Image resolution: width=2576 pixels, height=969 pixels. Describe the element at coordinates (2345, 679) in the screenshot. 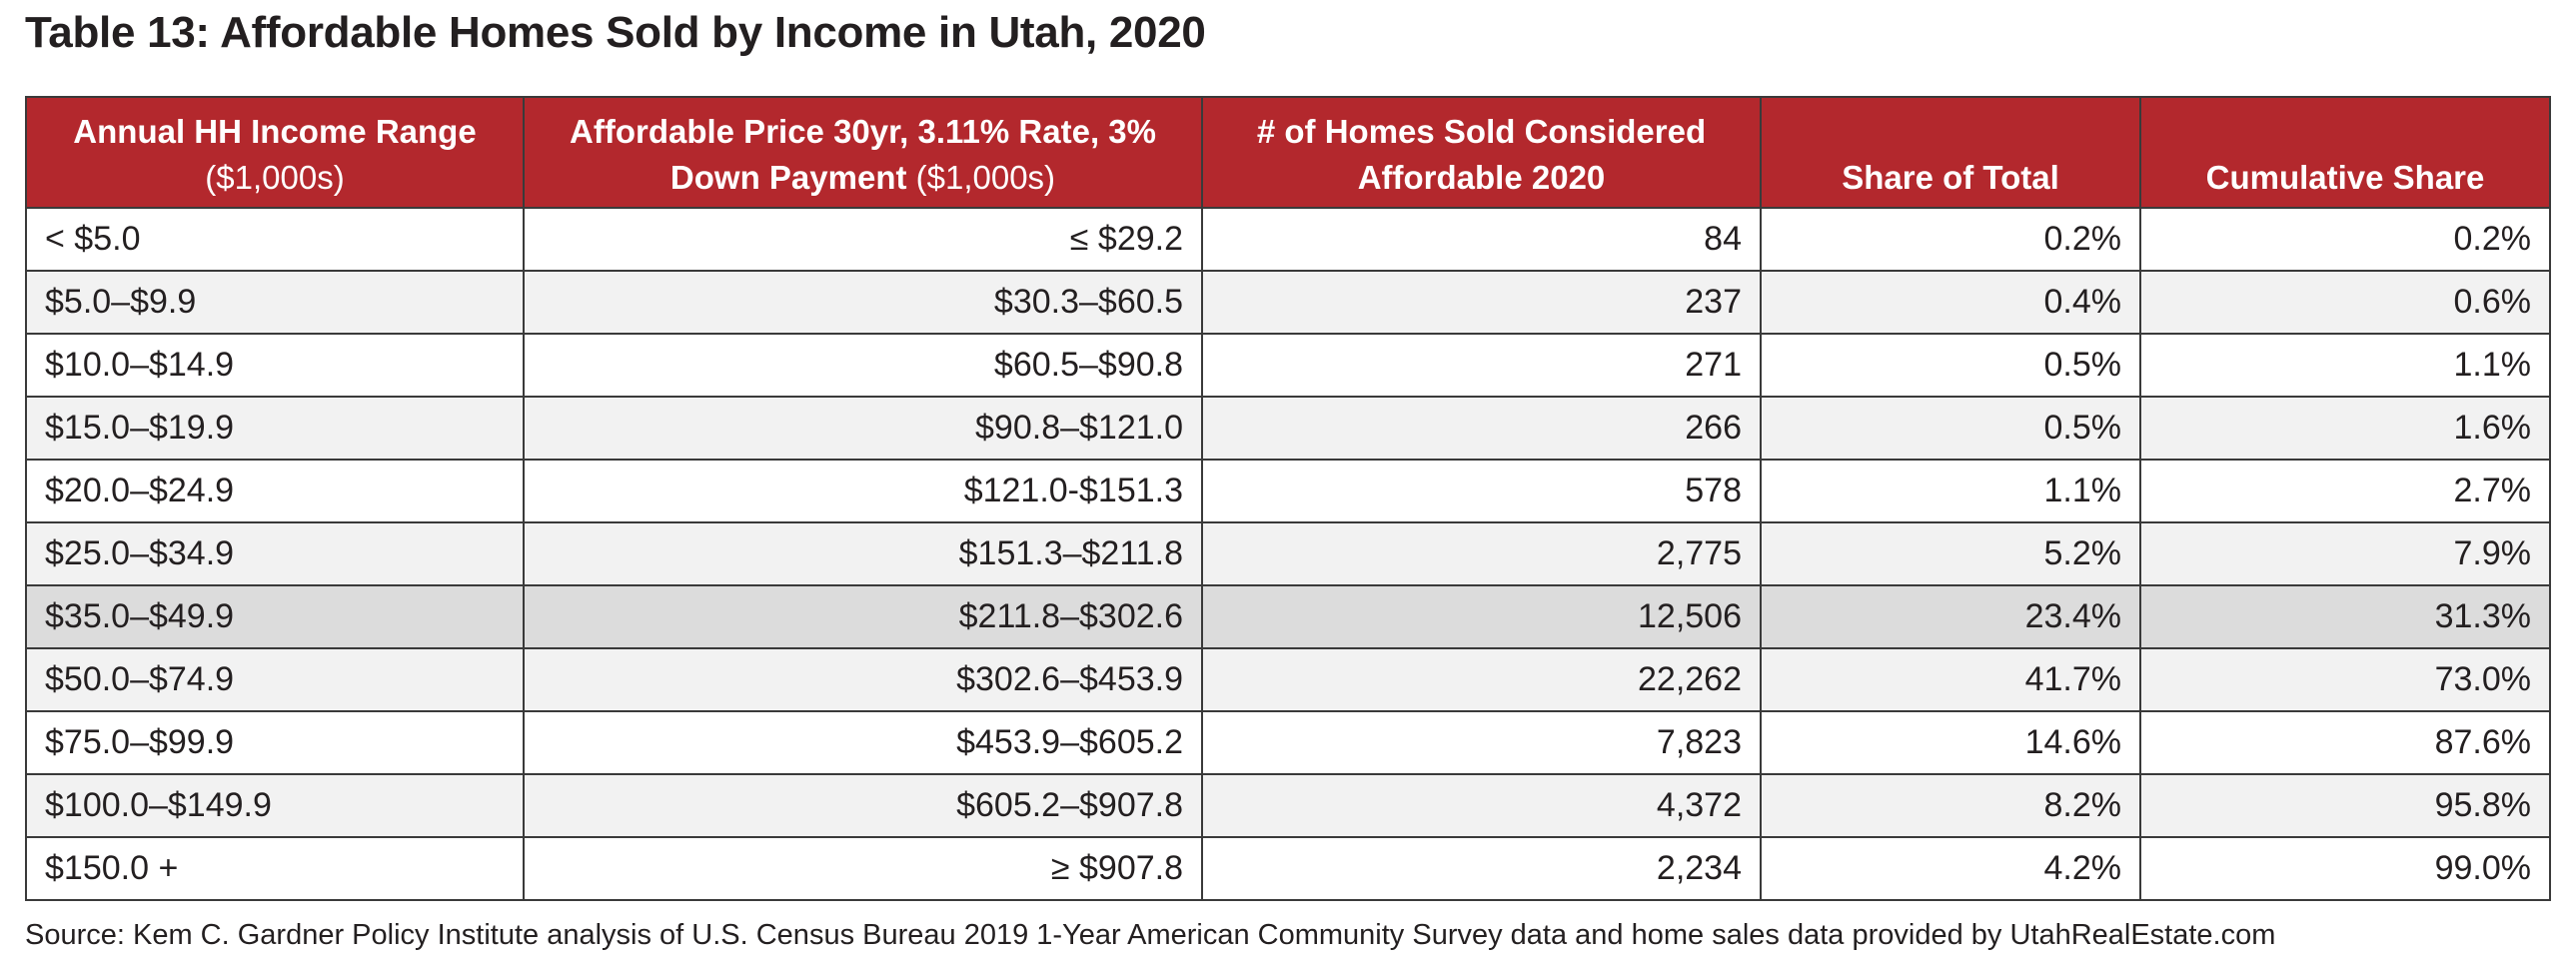

I see `cell-cumulative-share: 73.0%` at that location.